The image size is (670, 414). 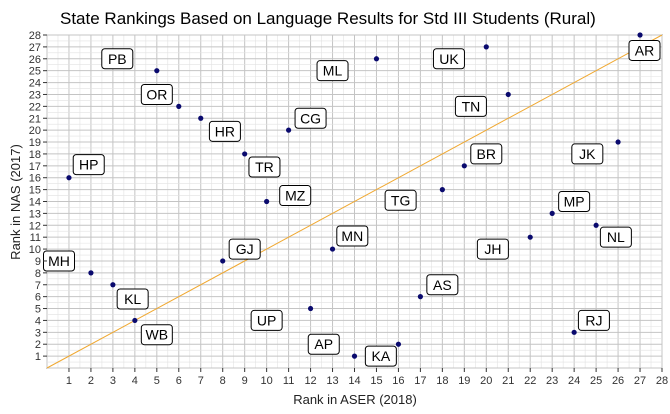 I want to click on point-or, so click(x=179, y=106).